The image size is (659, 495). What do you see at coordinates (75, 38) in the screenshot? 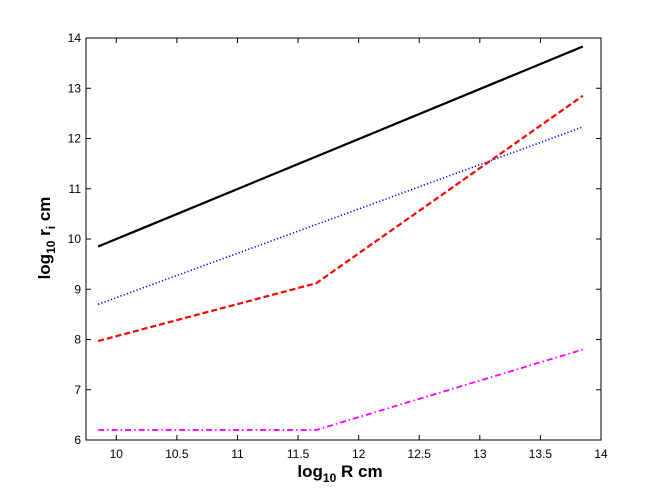
I see `y-tick-label: 14` at bounding box center [75, 38].